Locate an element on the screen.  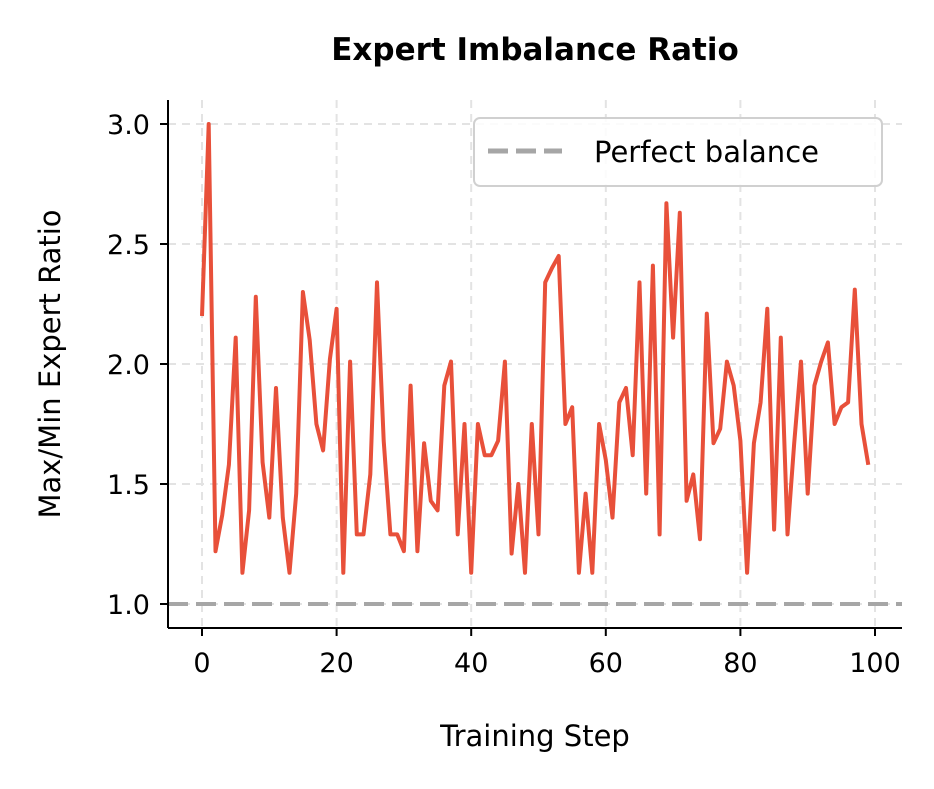
y-tick-label: 2.5 is located at coordinates (128, 245).